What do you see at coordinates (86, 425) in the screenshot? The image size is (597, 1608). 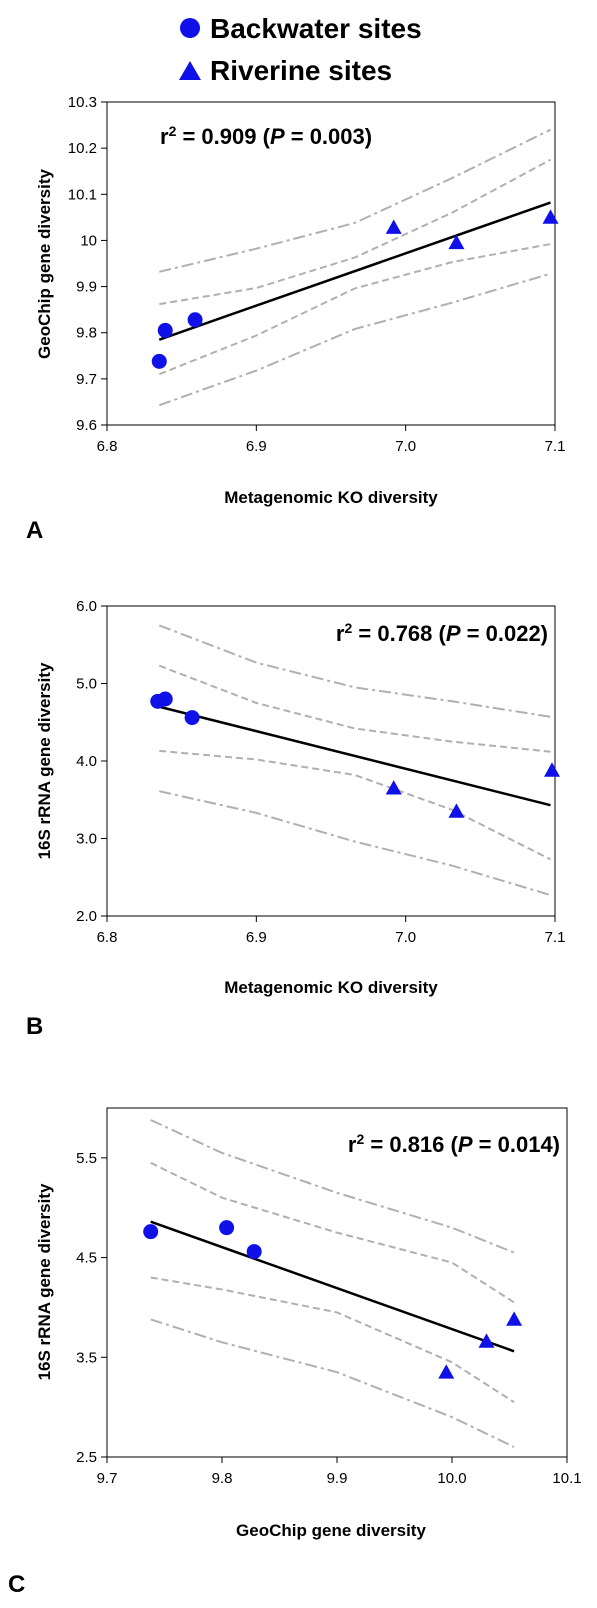 I see `y-tick-label: 9.6` at bounding box center [86, 425].